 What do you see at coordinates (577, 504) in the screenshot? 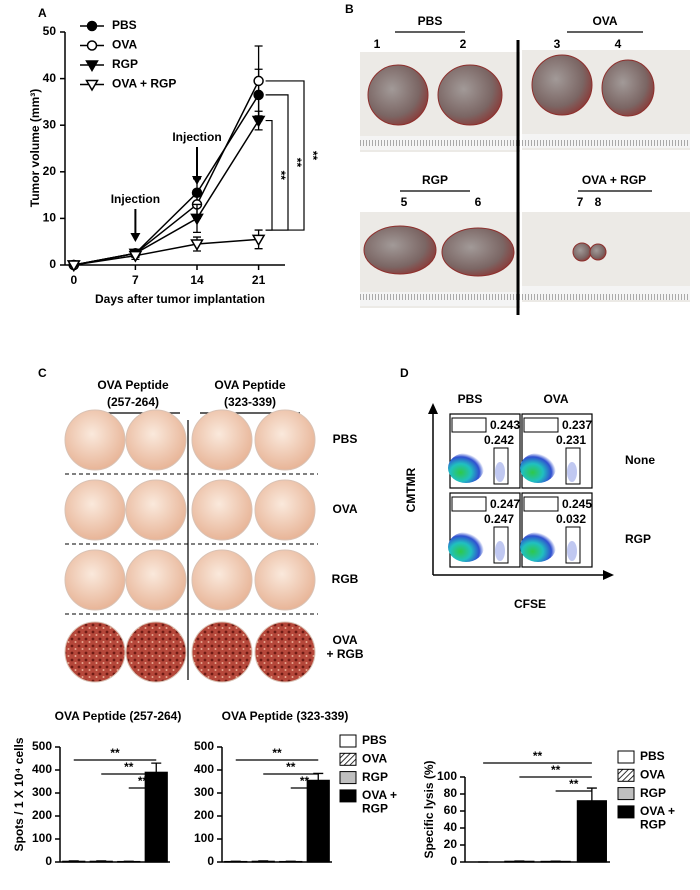
I see `gate-value: 0.245` at bounding box center [577, 504].